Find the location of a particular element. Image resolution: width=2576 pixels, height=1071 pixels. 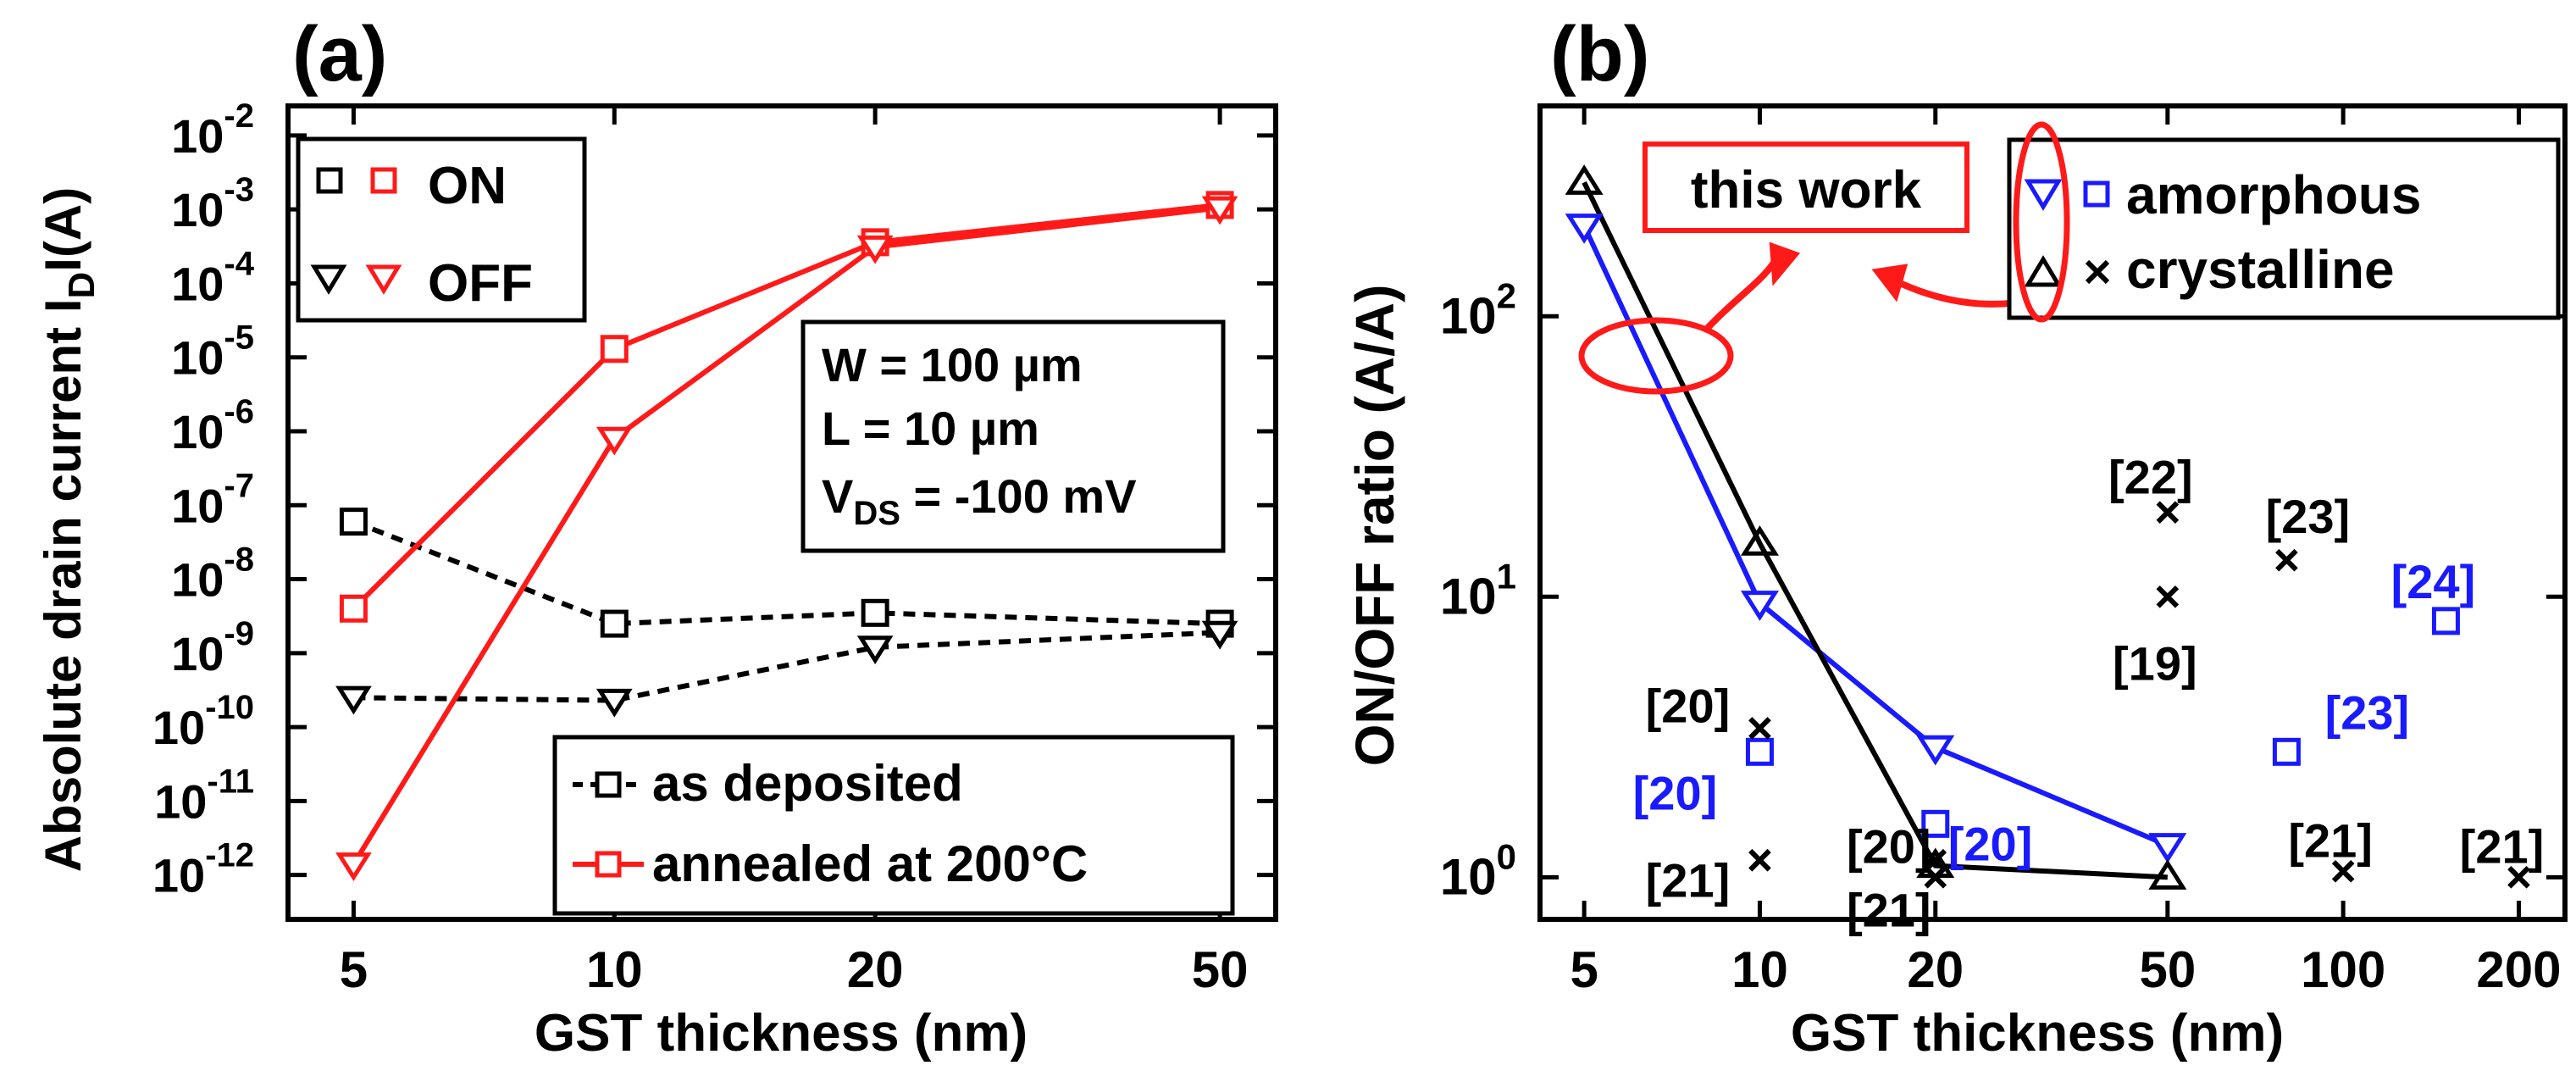

y-tick-label-a: 10⁻⁷ is located at coordinates (212, 499).